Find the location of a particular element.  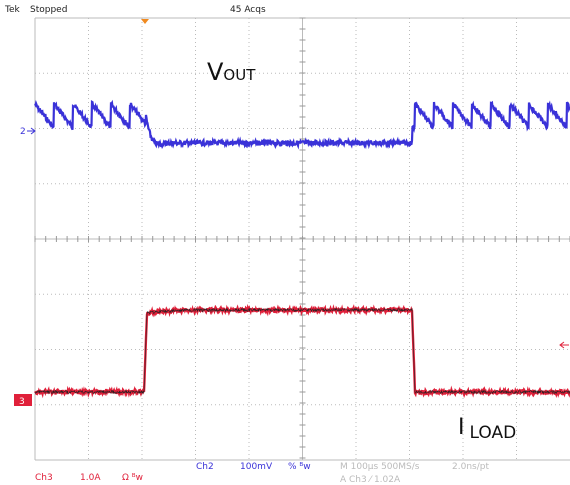

brand: Tek is located at coordinates (12, 10).